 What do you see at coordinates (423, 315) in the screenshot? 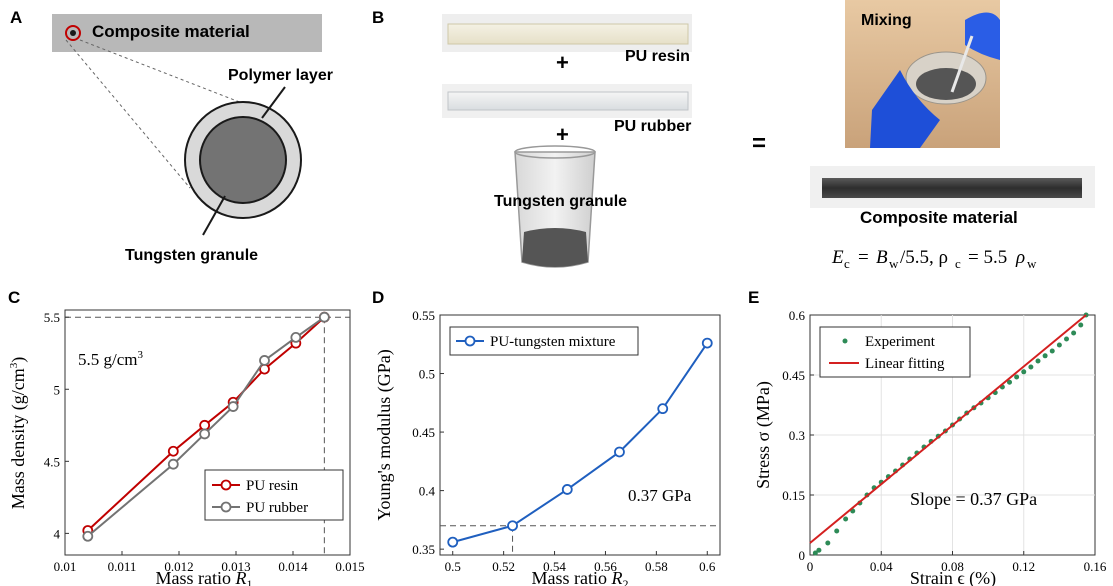
I see `ytick-label-d-4: 0.55` at bounding box center [423, 315].